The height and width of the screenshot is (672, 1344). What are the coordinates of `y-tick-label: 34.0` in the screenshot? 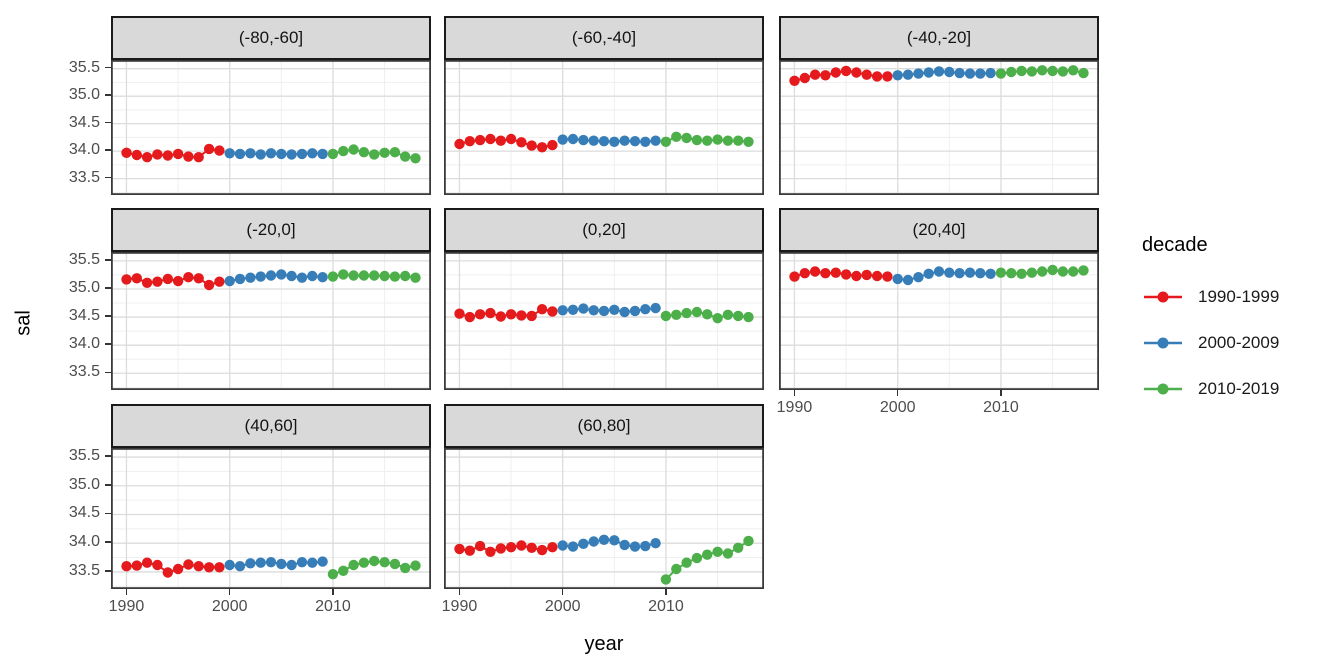 It's located at (84, 150).